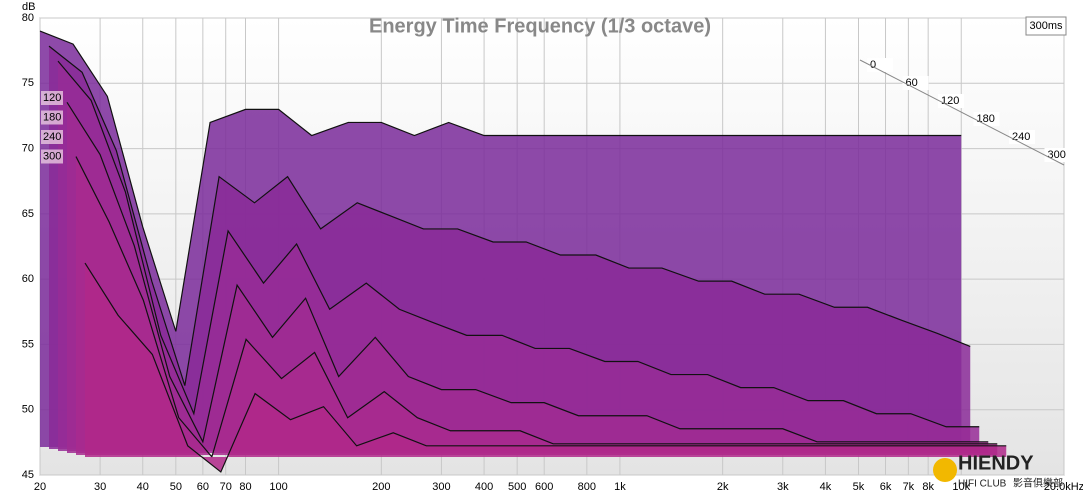 The image size is (1083, 498). I want to click on time-tick-label: 120, so click(950, 101).